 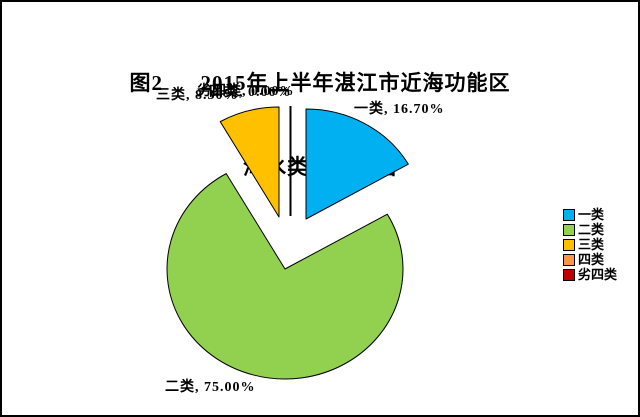 I want to click on data-label-category-1: 一类, 16.70%, so click(x=399, y=109).